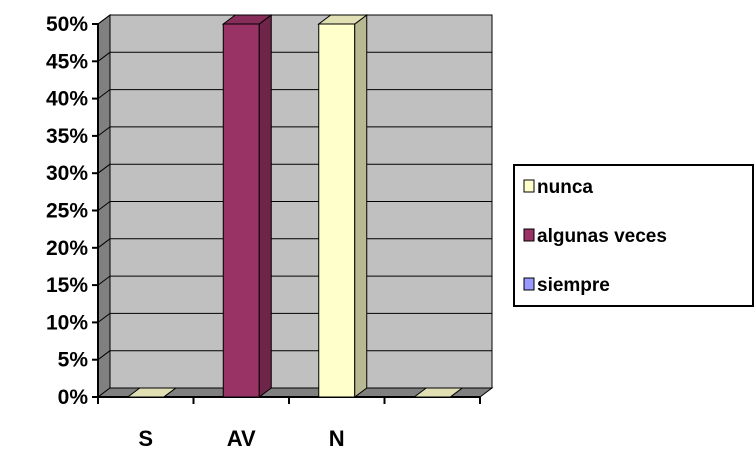  What do you see at coordinates (67, 61) in the screenshot?
I see `y-tick-label: 45%` at bounding box center [67, 61].